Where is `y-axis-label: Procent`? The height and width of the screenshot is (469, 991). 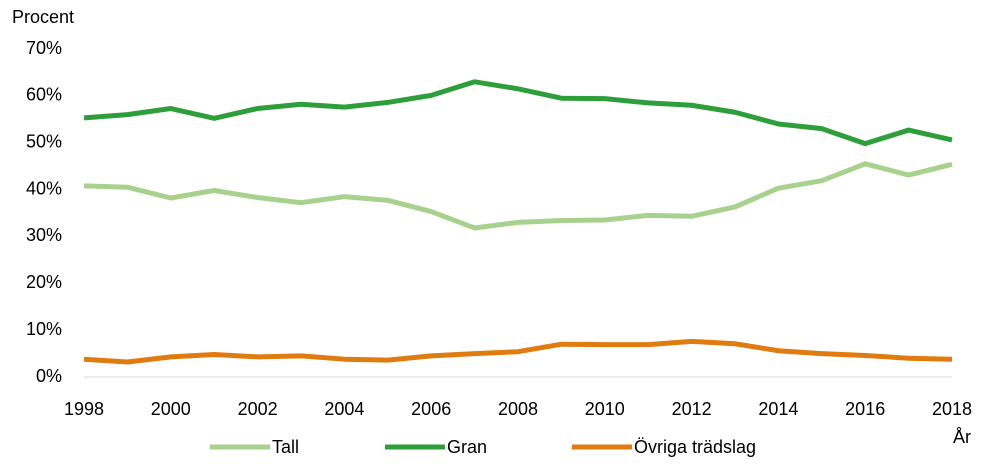 y-axis-label: Procent is located at coordinates (43, 17).